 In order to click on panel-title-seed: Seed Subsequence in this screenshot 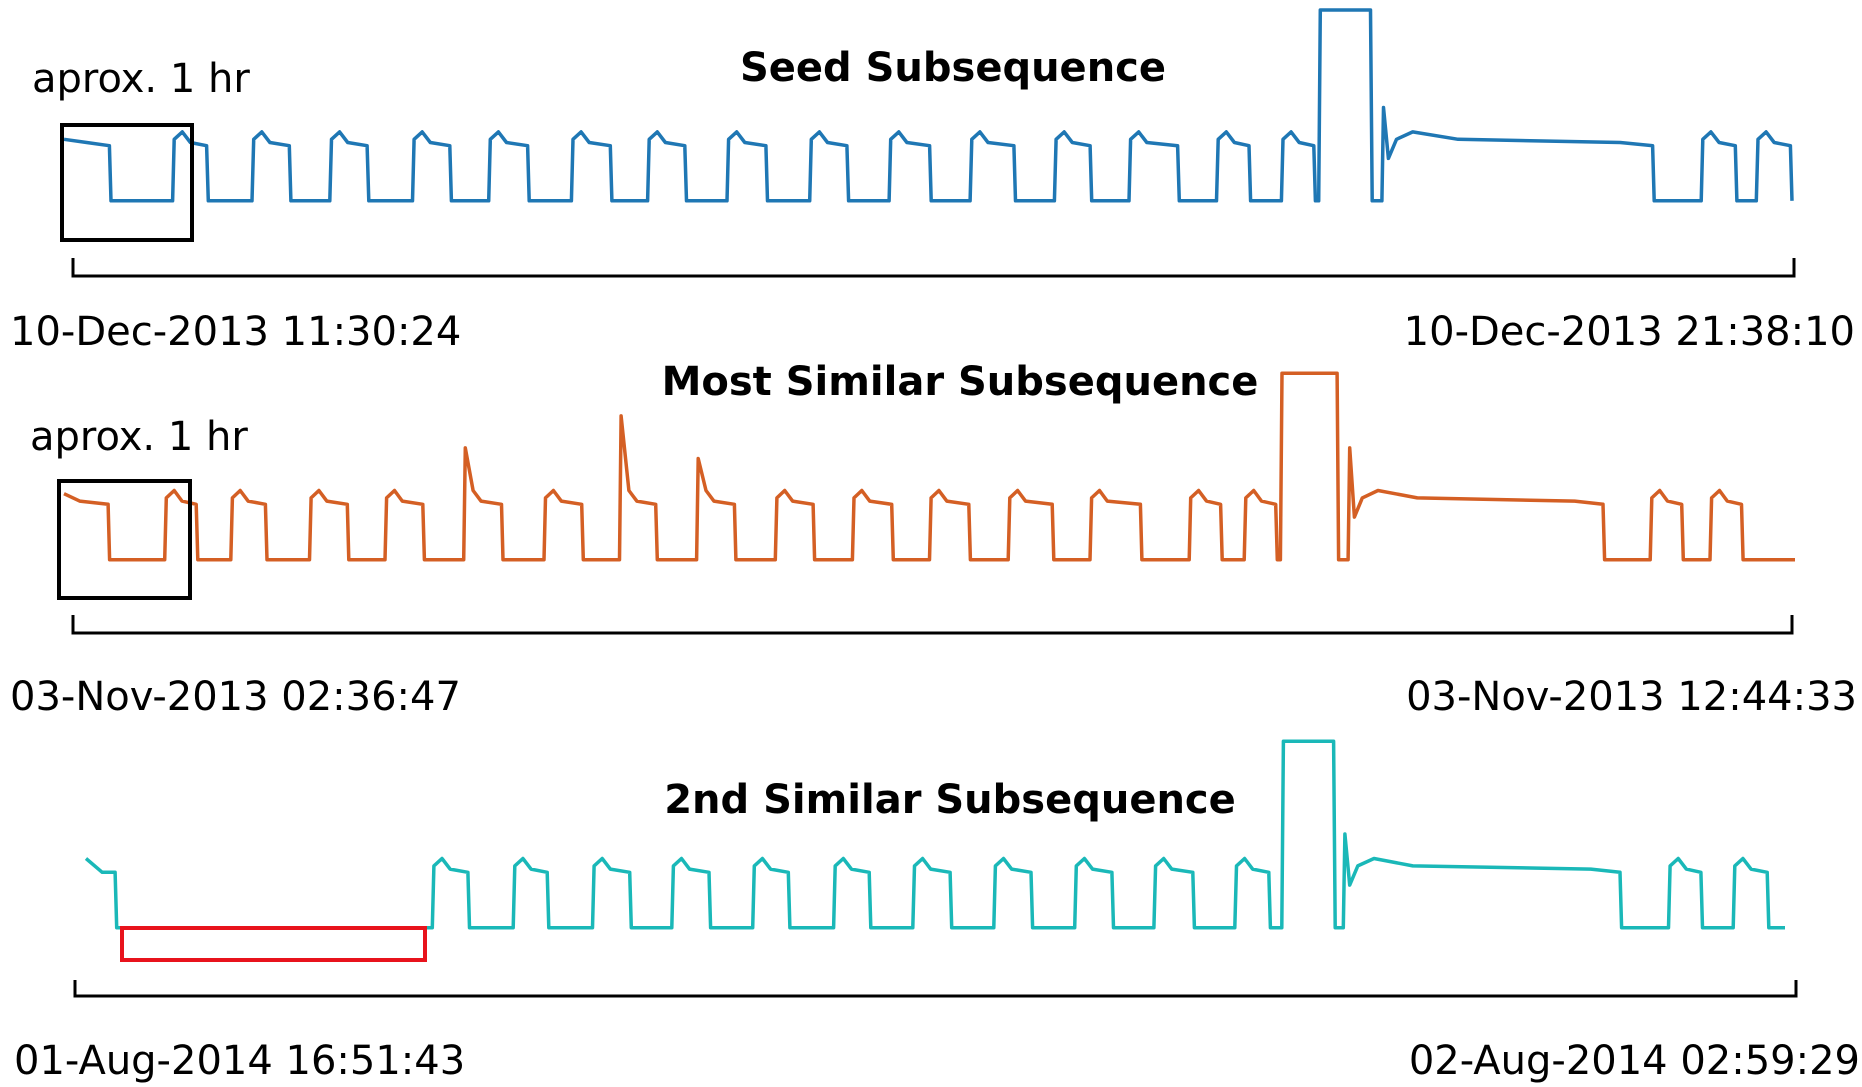, I will do `click(953, 68)`.